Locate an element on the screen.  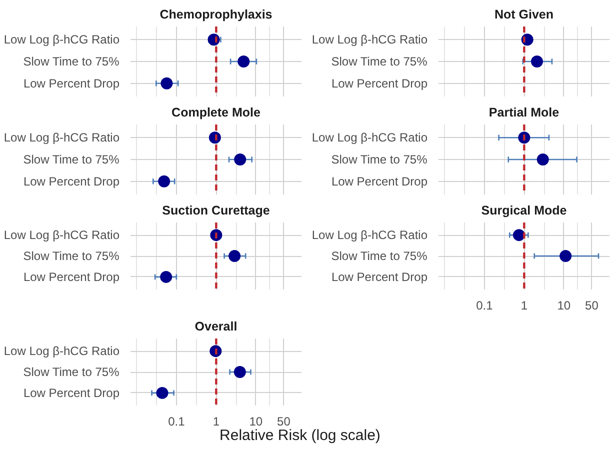
chart-title: Overall is located at coordinates (216, 327).